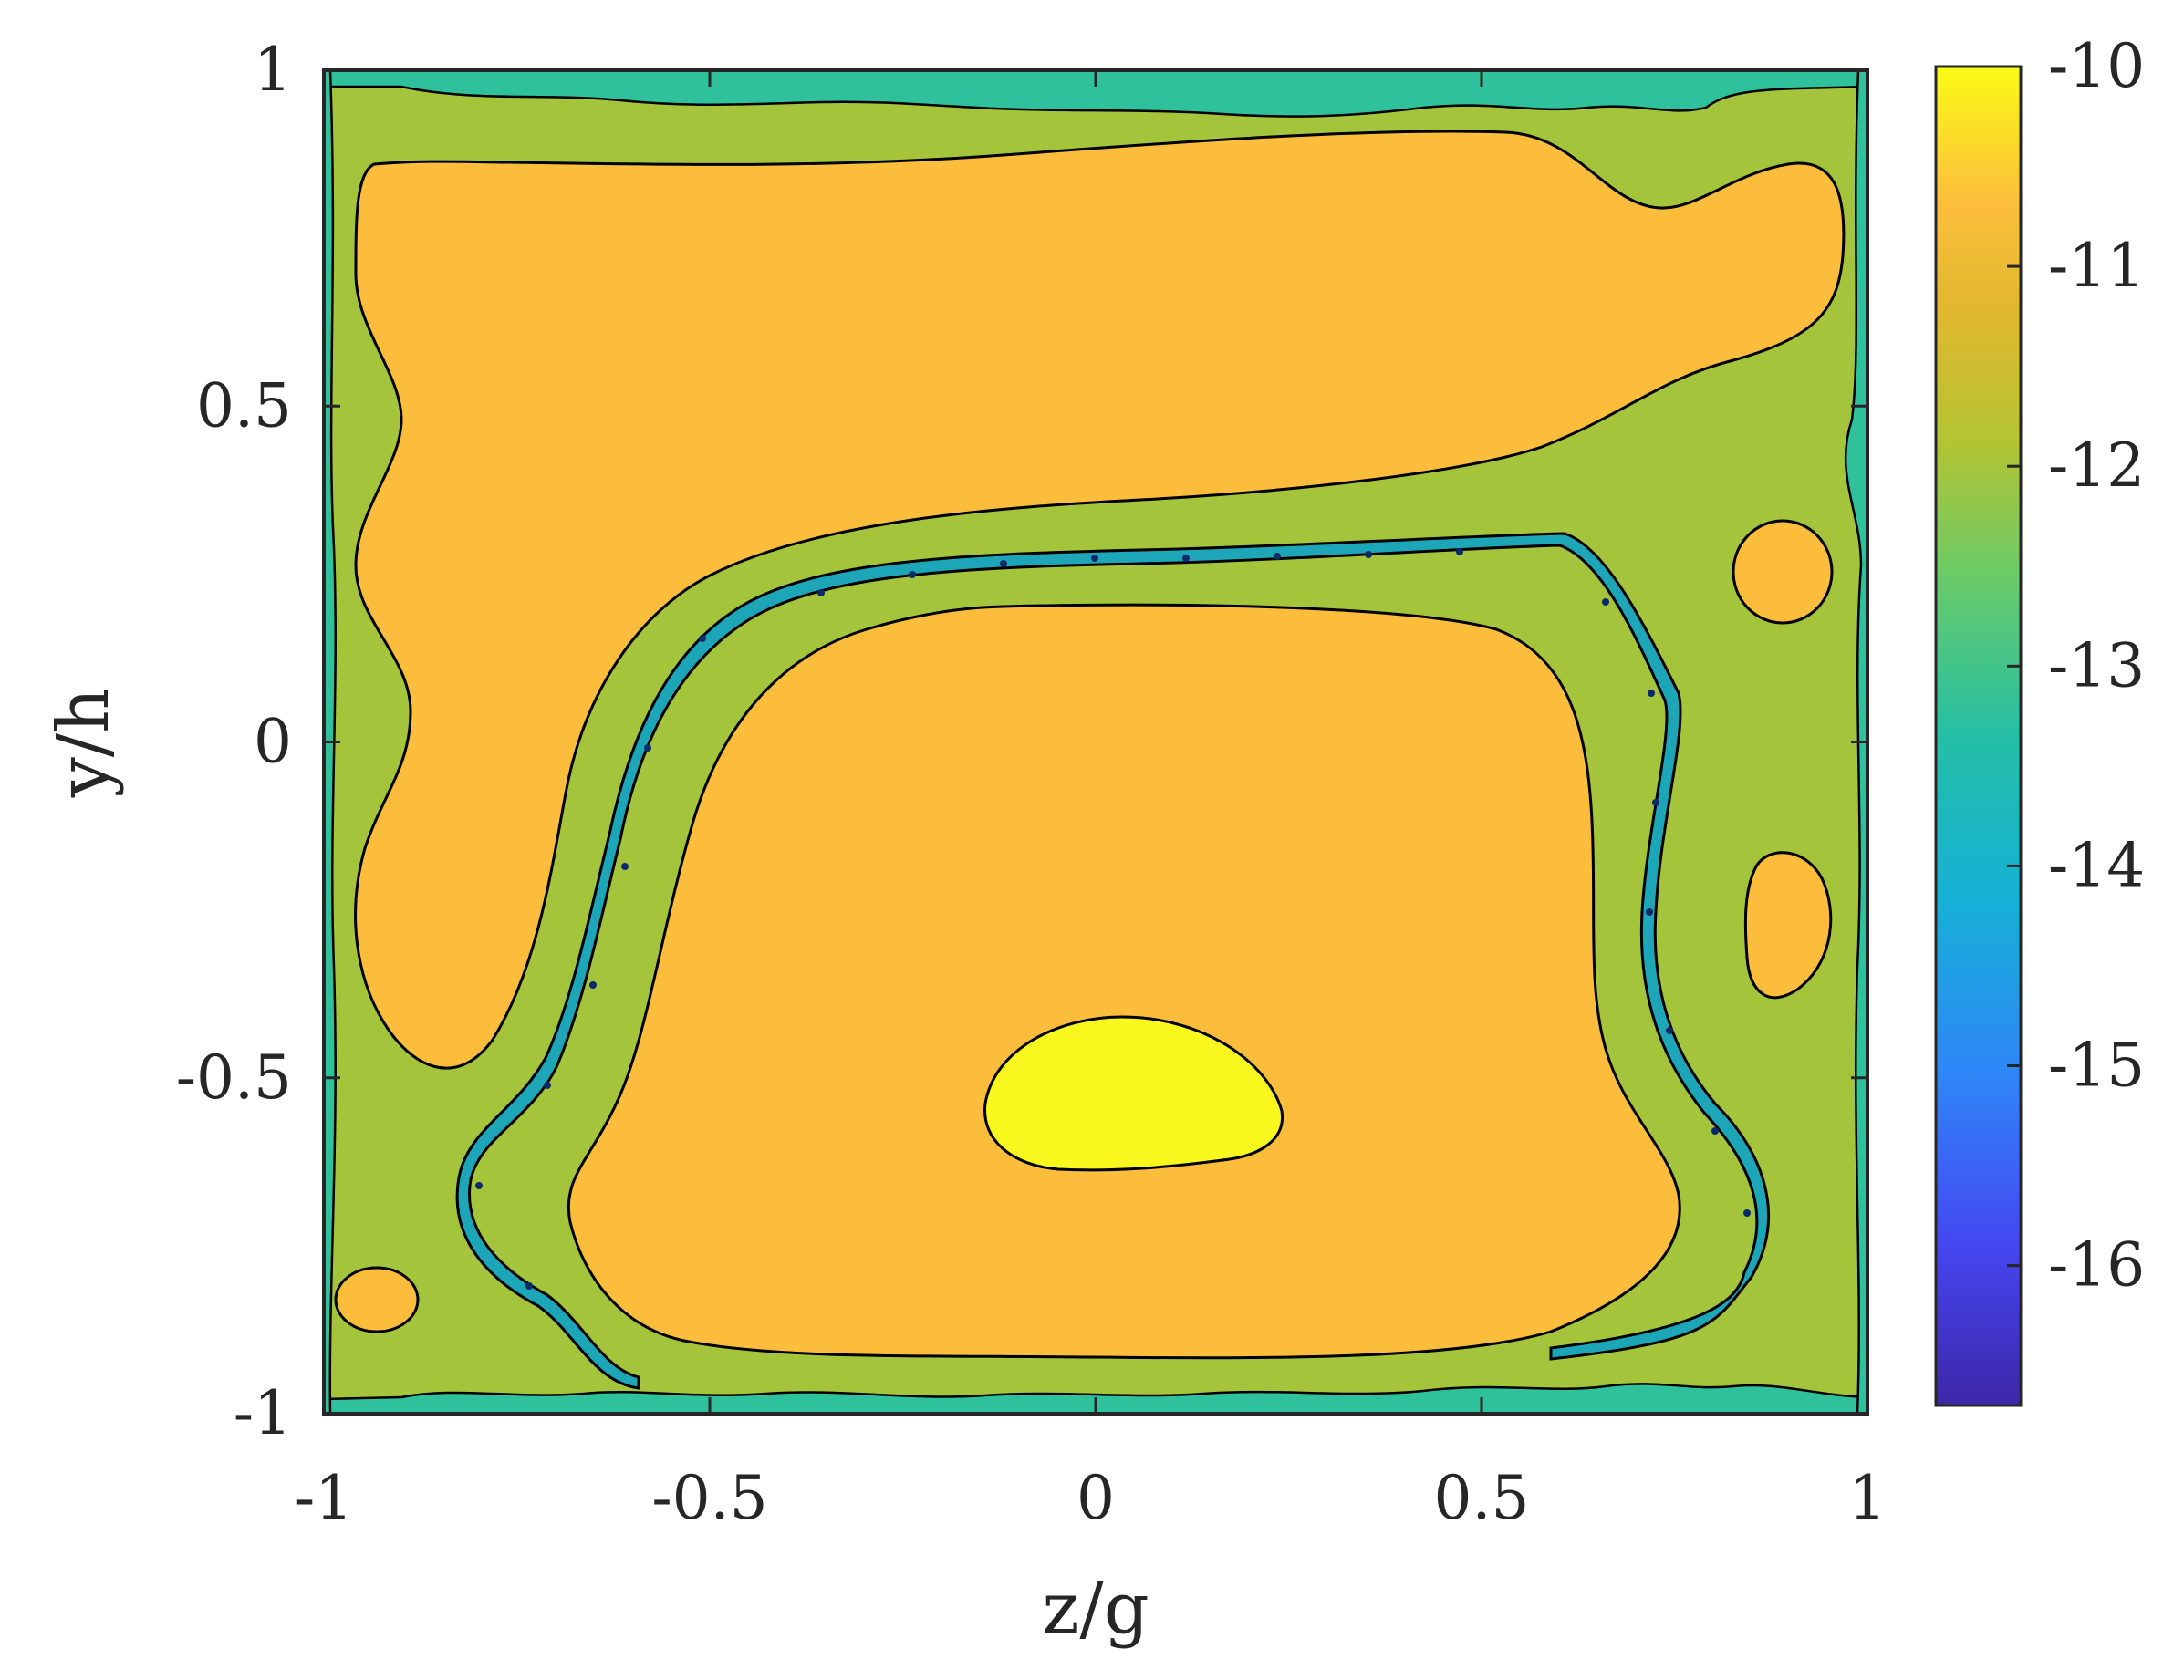 Image resolution: width=2184 pixels, height=1680 pixels. Describe the element at coordinates (234, 741) in the screenshot. I see `y-tick-labels: -1 -0.5 0 0.5 1` at that location.